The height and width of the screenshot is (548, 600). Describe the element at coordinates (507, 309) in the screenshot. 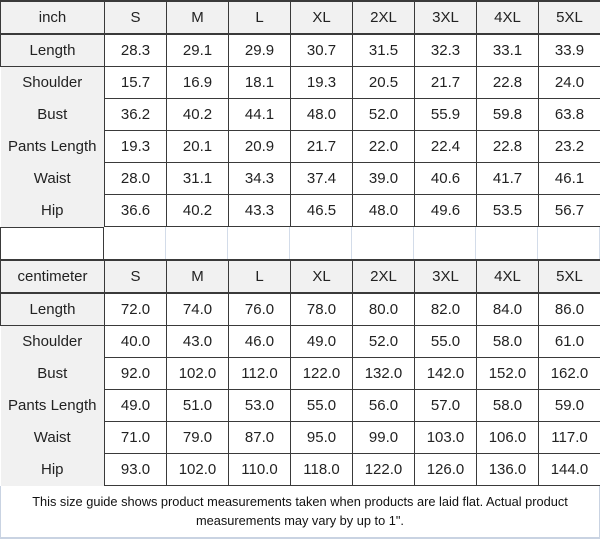

I see `value-cell: 84.0` at that location.